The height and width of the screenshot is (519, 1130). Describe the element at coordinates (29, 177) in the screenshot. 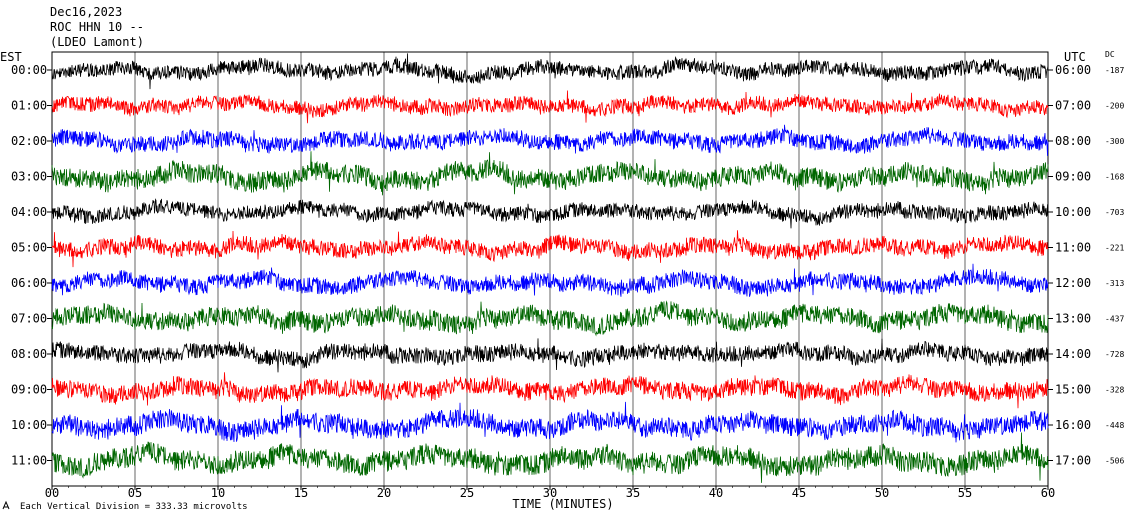

I see `row-label-local: 03:00` at that location.